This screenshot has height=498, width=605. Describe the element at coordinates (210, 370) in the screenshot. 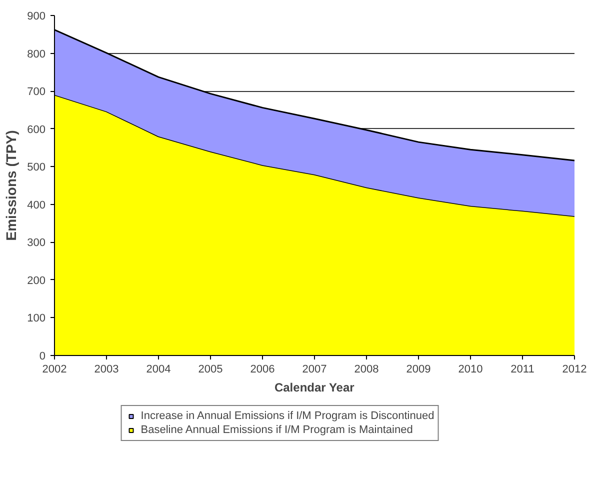

I see `x-tick-label: 2005` at that location.